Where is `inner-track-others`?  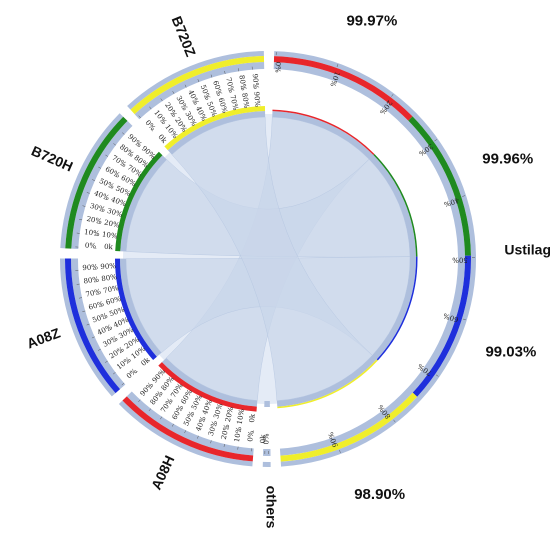 inner-track-others is located at coordinates (267, 403).